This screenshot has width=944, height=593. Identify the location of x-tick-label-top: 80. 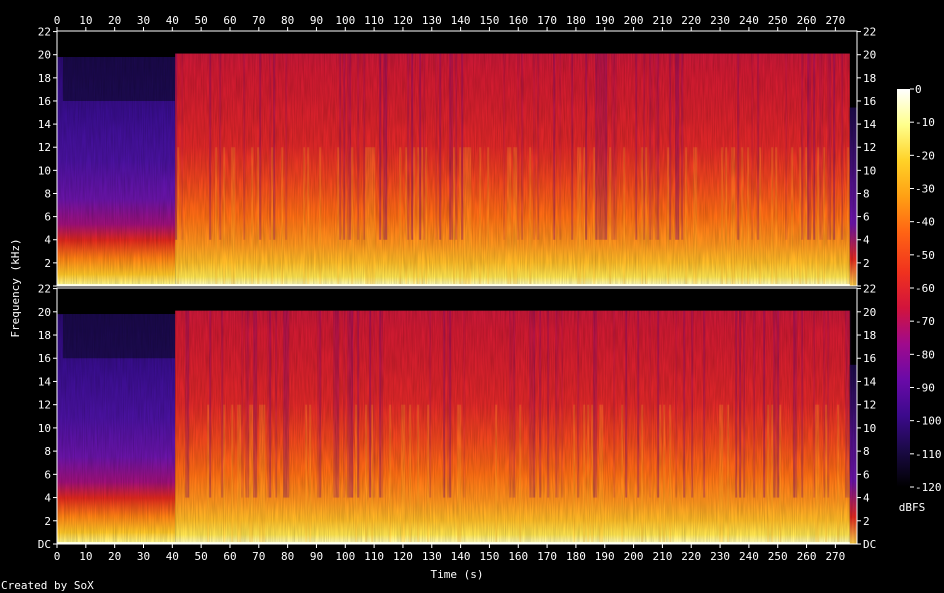
(287, 20).